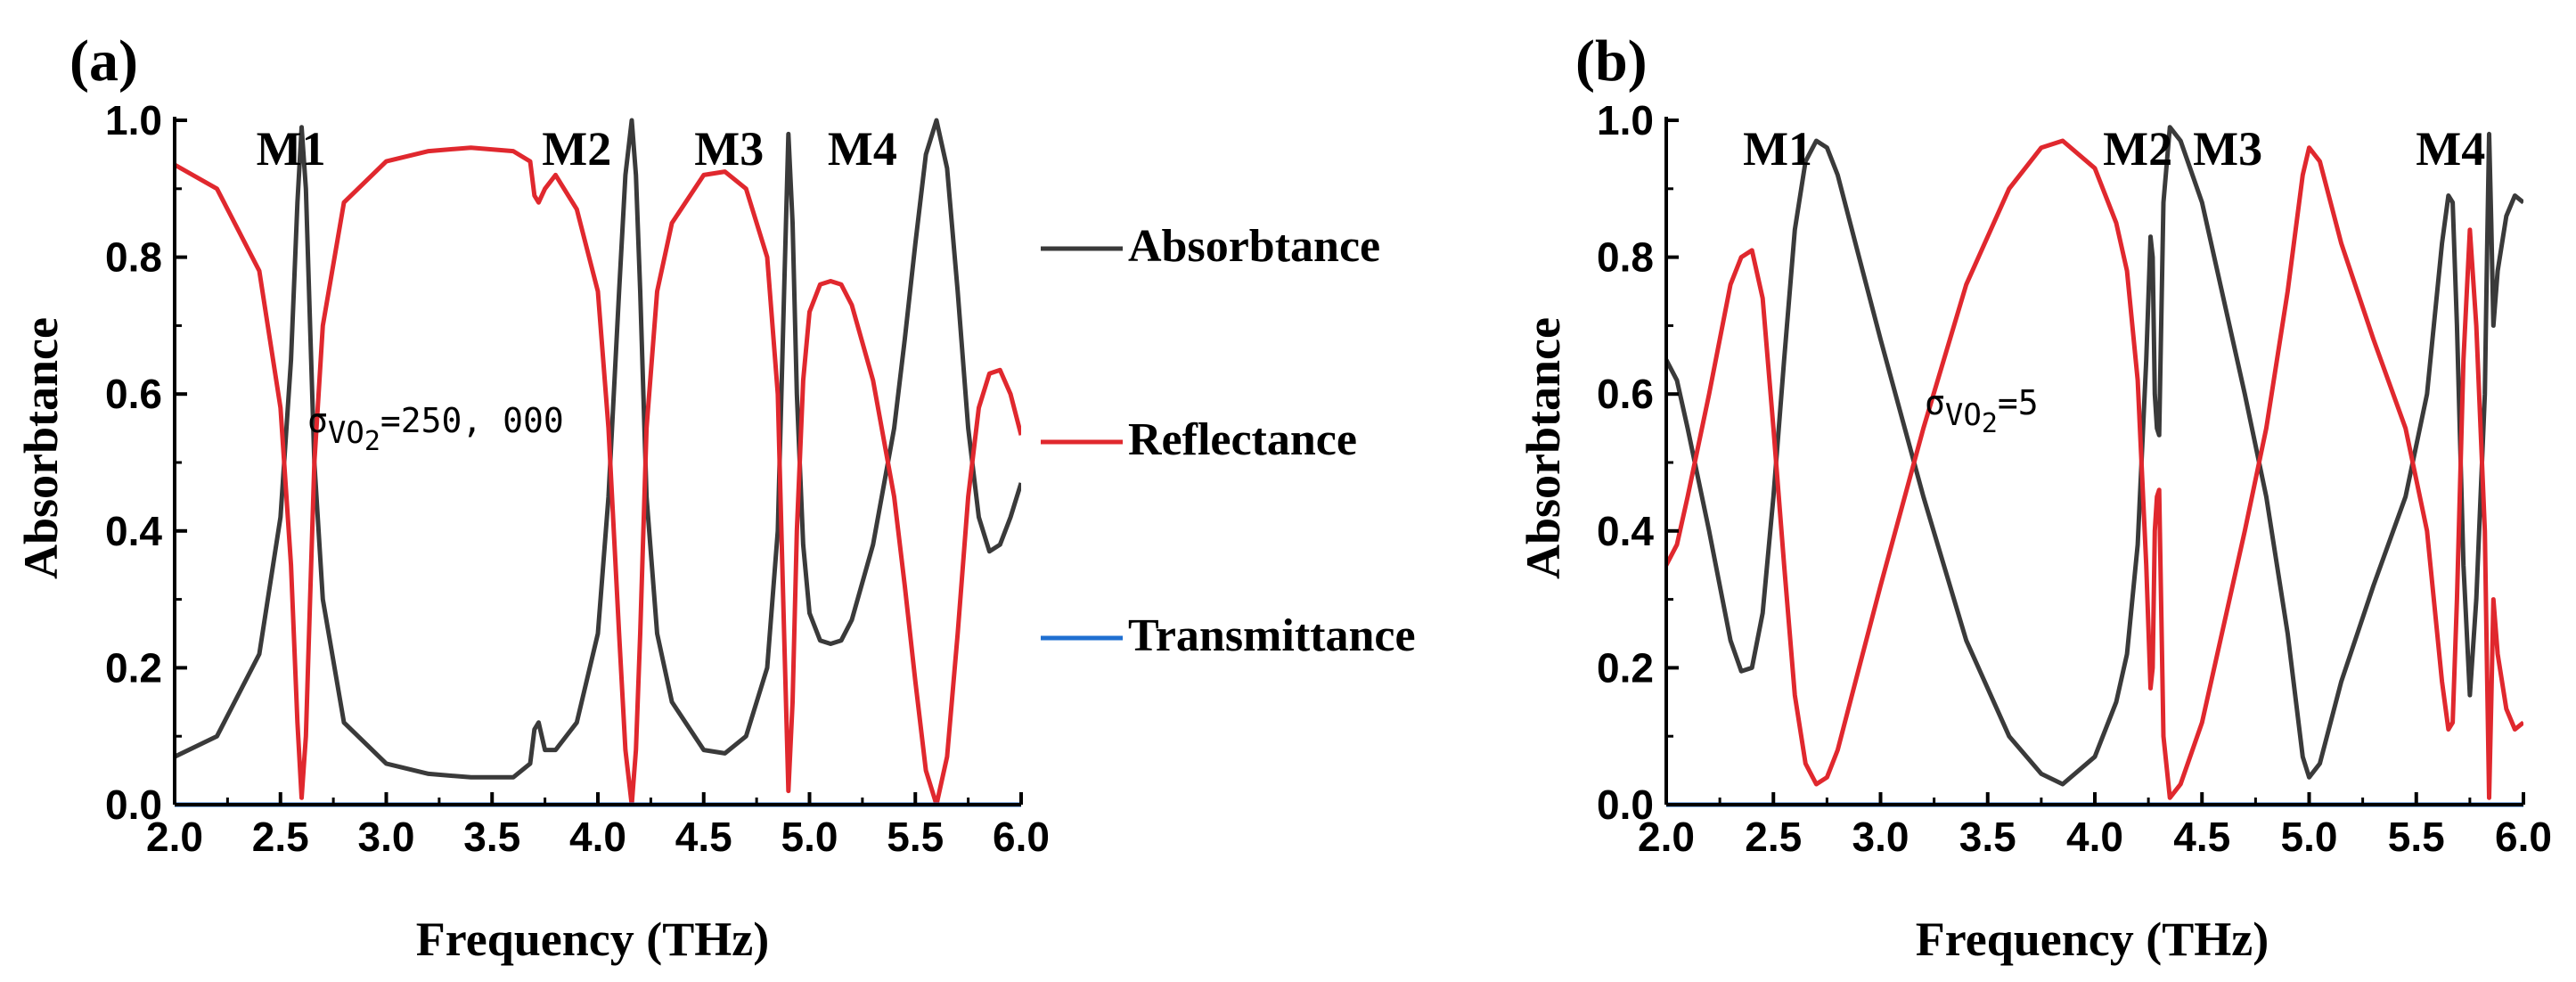 The image size is (2576, 982). Describe the element at coordinates (1625, 257) in the screenshot. I see `y-tick-label-b-4: 0.8` at that location.